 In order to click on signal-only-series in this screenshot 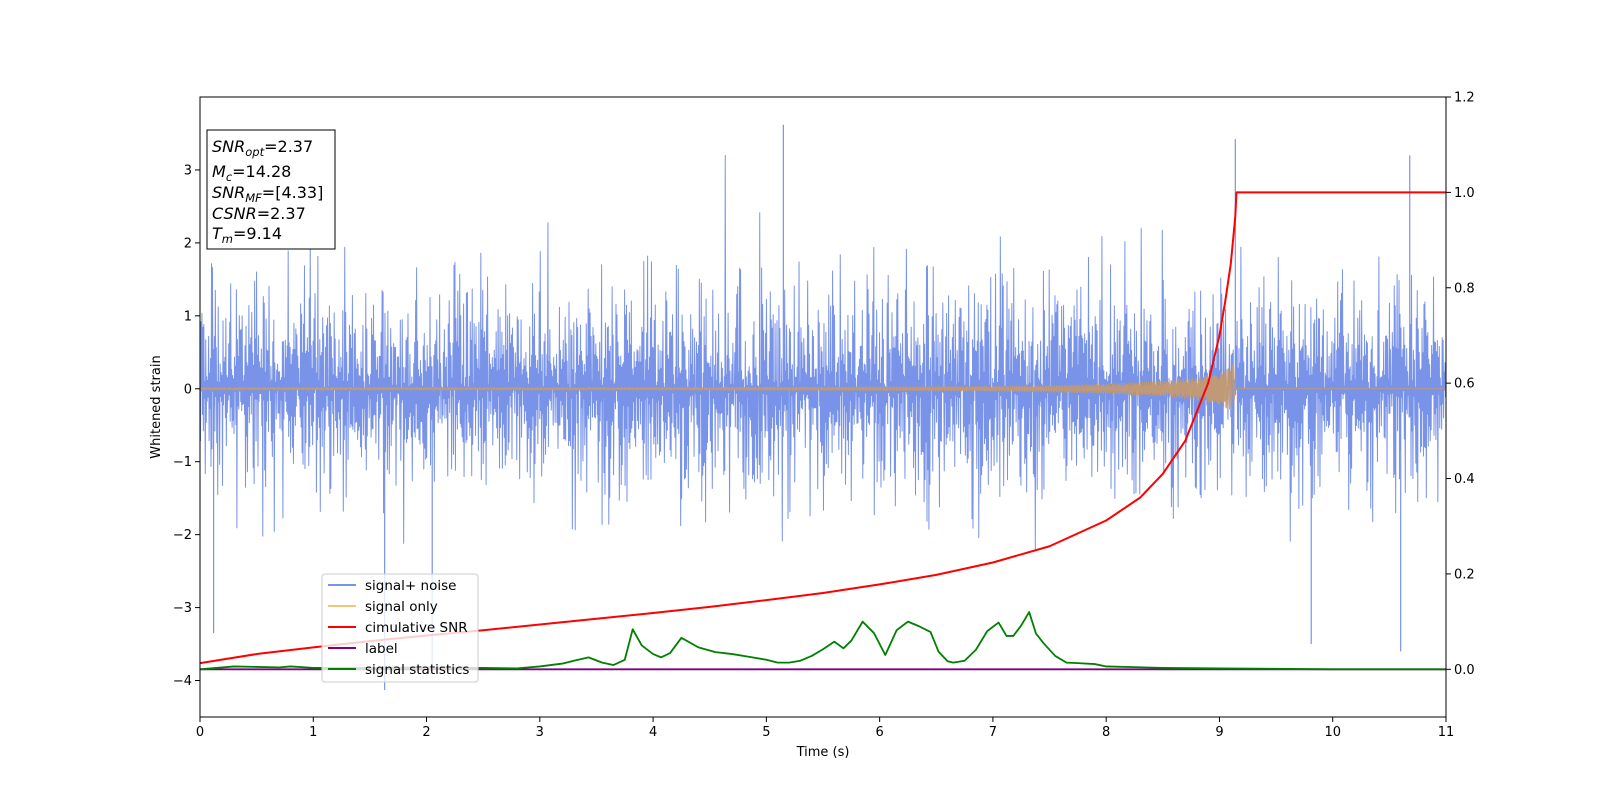, I will do `click(823, 388)`.